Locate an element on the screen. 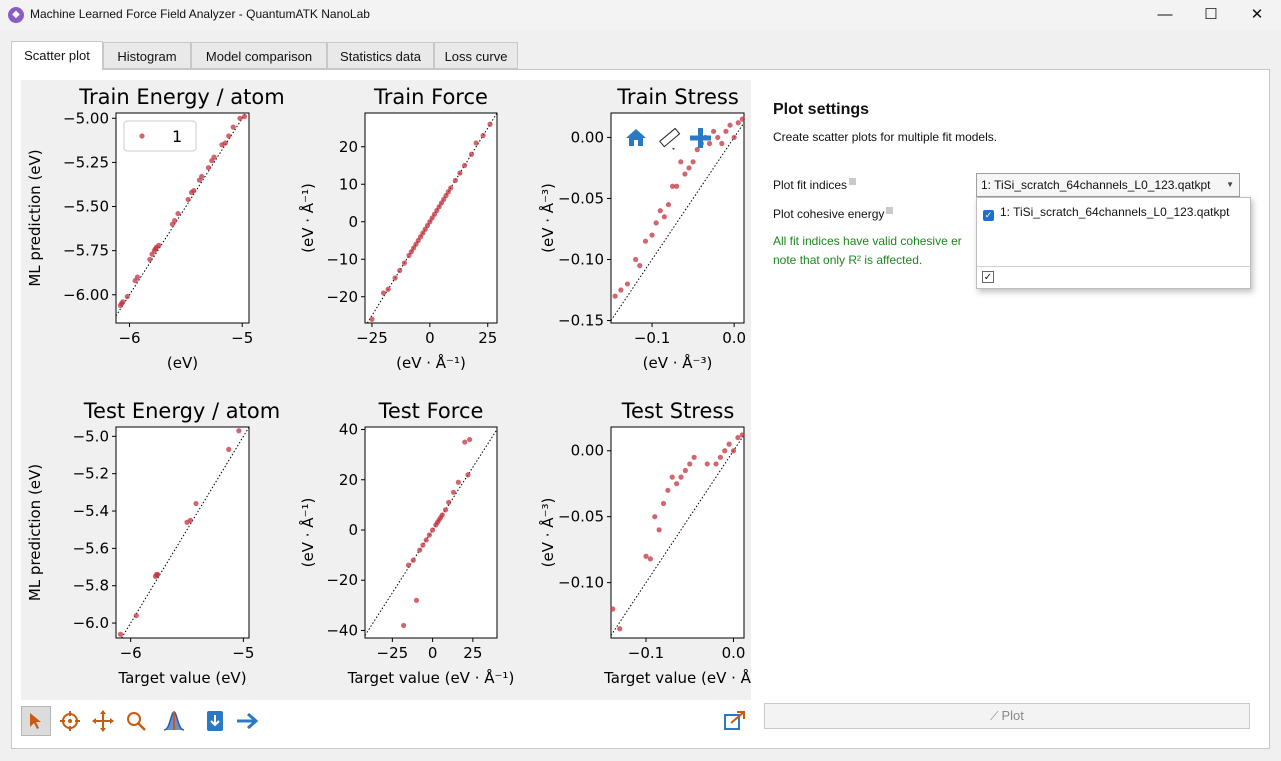 Image resolution: width=1281 pixels, height=761 pixels. y-axis-label: ML prediction (eV) is located at coordinates (35, 217).